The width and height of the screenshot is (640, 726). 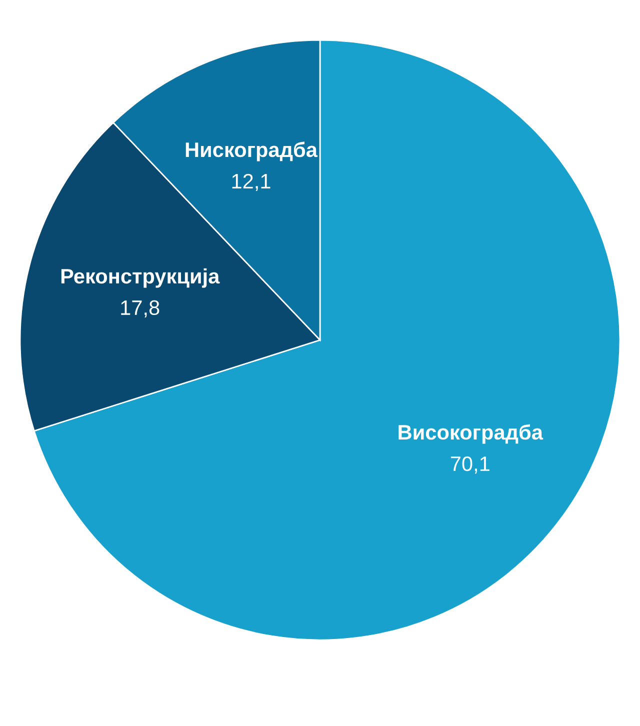 What do you see at coordinates (140, 278) in the screenshot?
I see `slice-label: Реконструкција` at bounding box center [140, 278].